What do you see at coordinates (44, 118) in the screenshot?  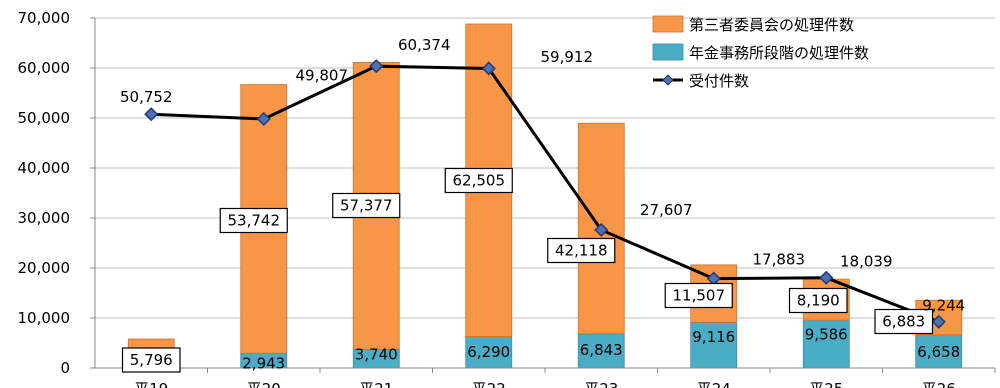 I see `y-tick-label: 50,000` at bounding box center [44, 118].